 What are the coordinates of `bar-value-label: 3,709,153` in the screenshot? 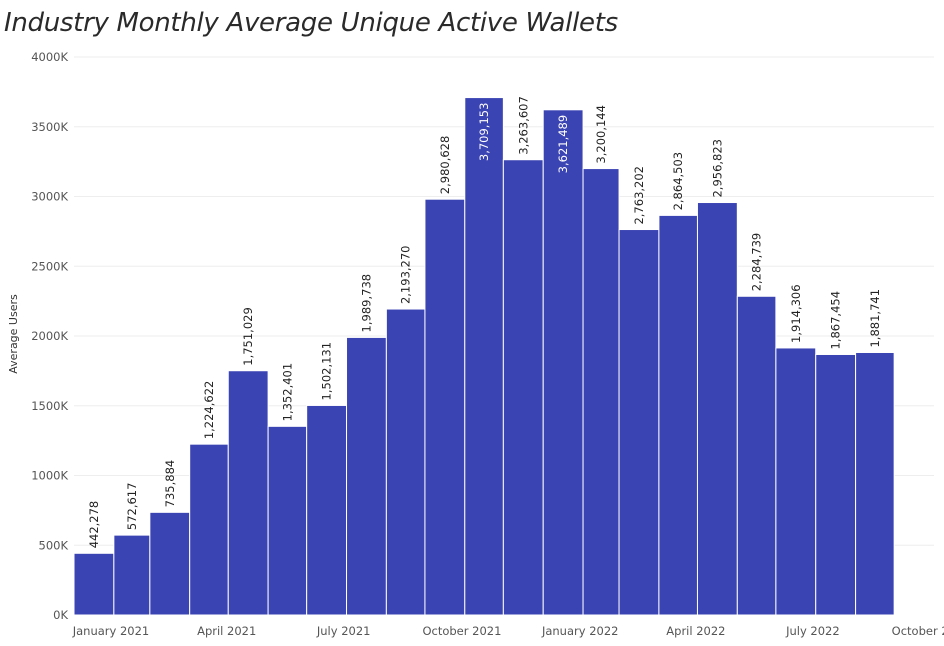 It's located at (484, 132).